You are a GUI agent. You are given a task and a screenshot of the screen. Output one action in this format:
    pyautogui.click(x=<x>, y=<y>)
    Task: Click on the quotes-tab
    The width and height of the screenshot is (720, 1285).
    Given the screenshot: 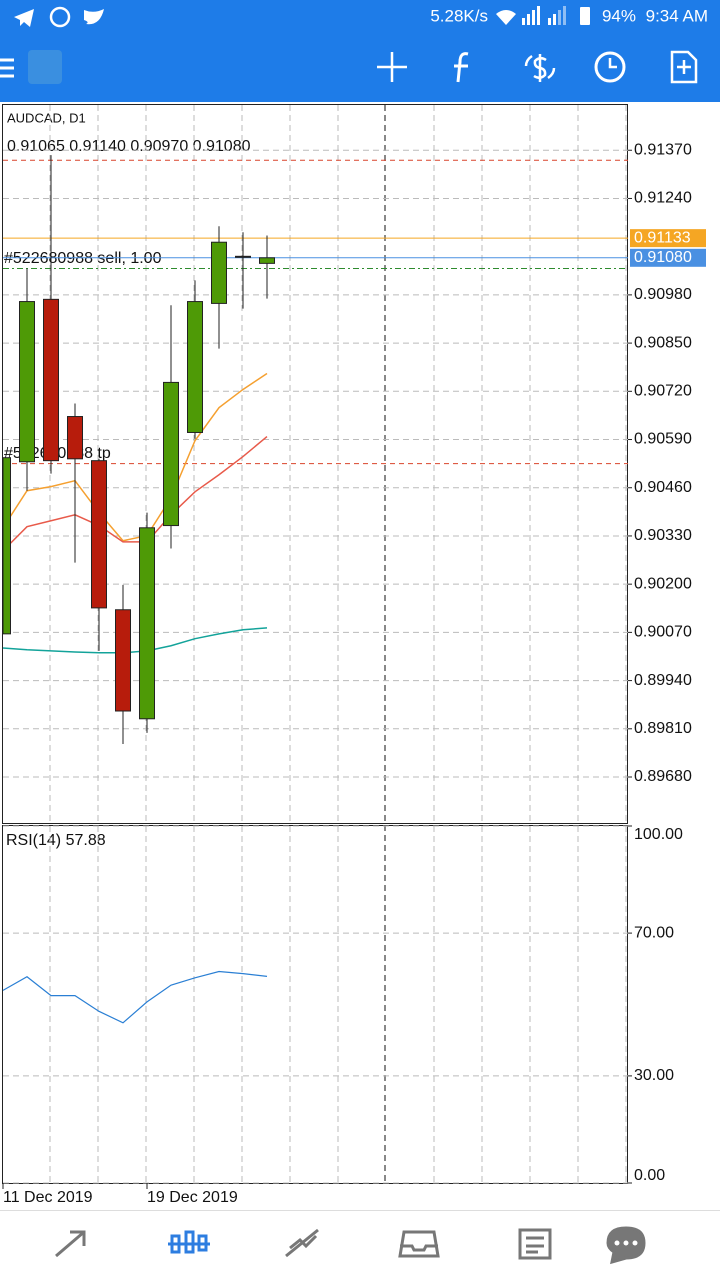 What is the action you would take?
    pyautogui.click(x=70, y=1244)
    